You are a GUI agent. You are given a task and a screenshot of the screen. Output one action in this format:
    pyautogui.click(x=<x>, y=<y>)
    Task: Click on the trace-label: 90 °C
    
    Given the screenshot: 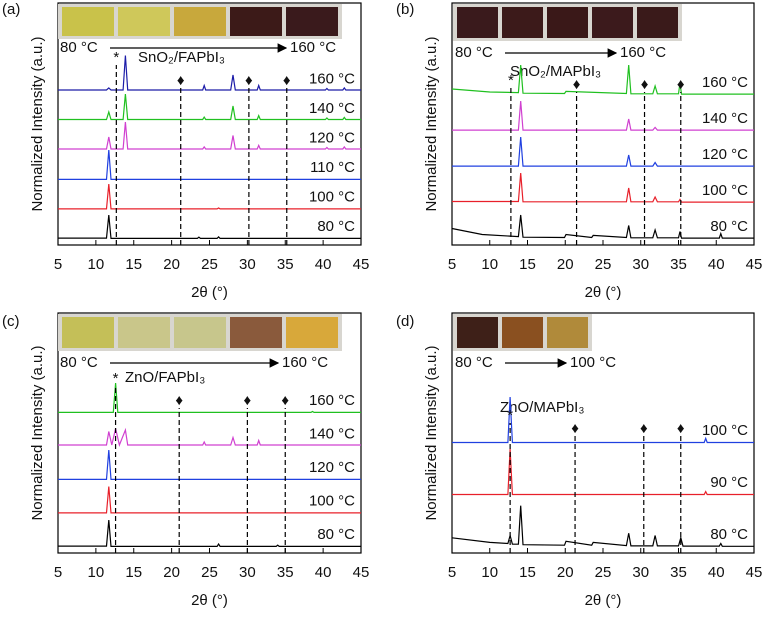 What is the action you would take?
    pyautogui.click(x=729, y=482)
    